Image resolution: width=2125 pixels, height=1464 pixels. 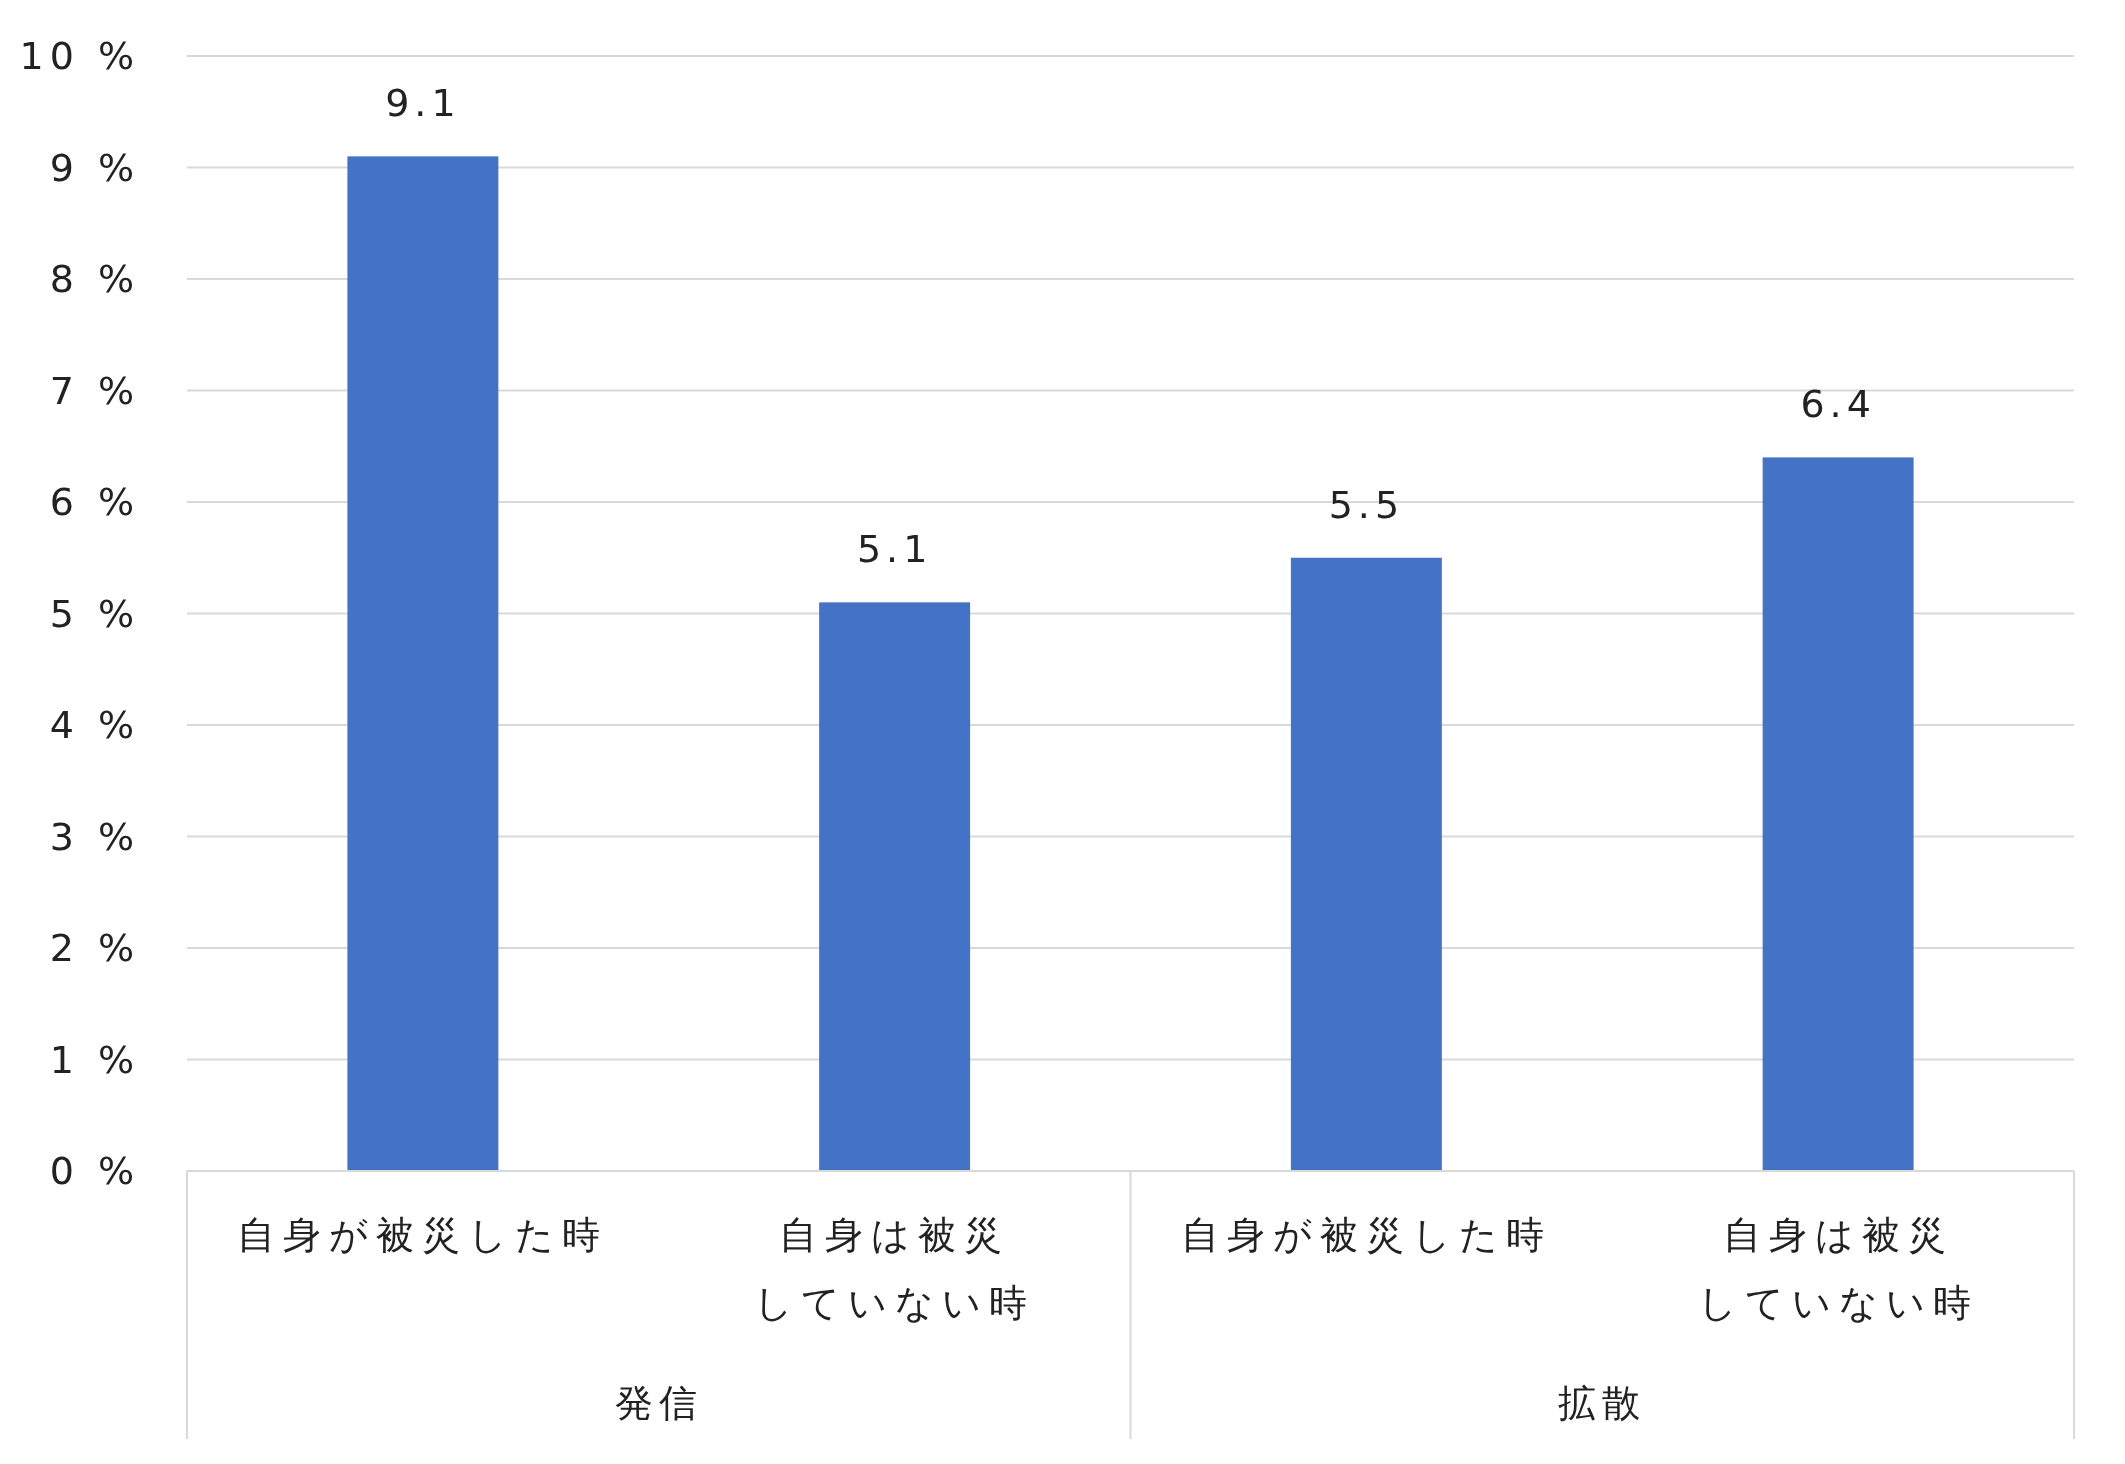 I want to click on y-tick-label: 3 %, so click(x=94, y=836).